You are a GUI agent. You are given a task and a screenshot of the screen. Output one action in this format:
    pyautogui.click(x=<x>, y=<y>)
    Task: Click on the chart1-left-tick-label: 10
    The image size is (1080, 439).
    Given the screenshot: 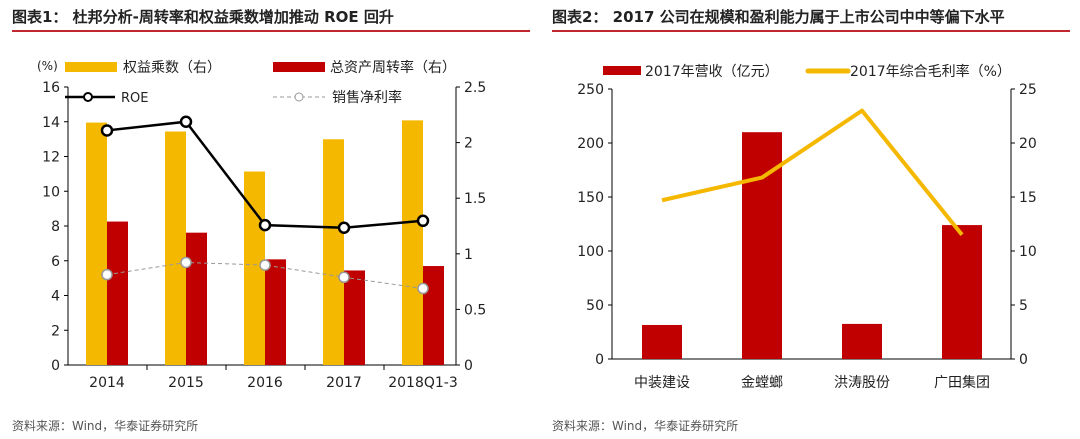 What is the action you would take?
    pyautogui.click(x=51, y=192)
    